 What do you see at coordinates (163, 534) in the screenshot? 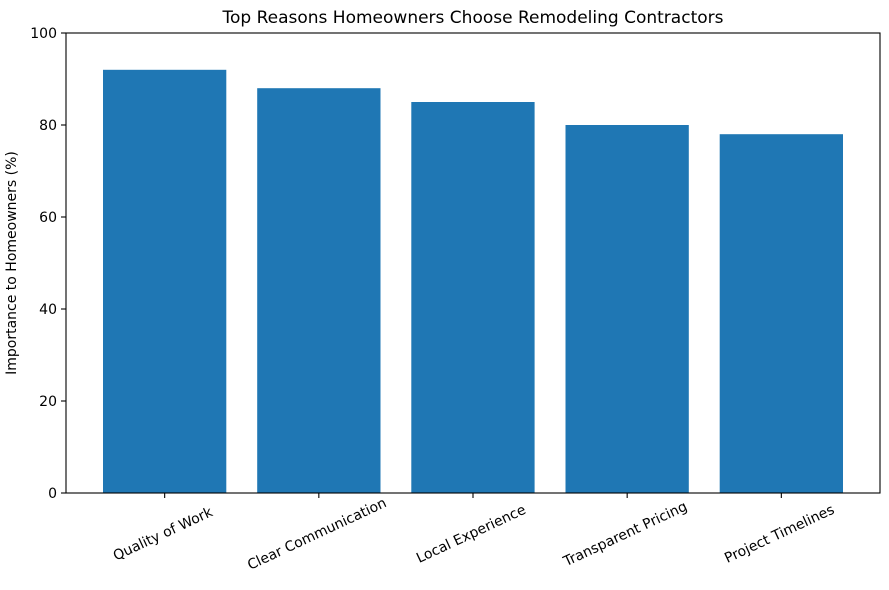
I see `x-tick-label: Quality of Work` at bounding box center [163, 534].